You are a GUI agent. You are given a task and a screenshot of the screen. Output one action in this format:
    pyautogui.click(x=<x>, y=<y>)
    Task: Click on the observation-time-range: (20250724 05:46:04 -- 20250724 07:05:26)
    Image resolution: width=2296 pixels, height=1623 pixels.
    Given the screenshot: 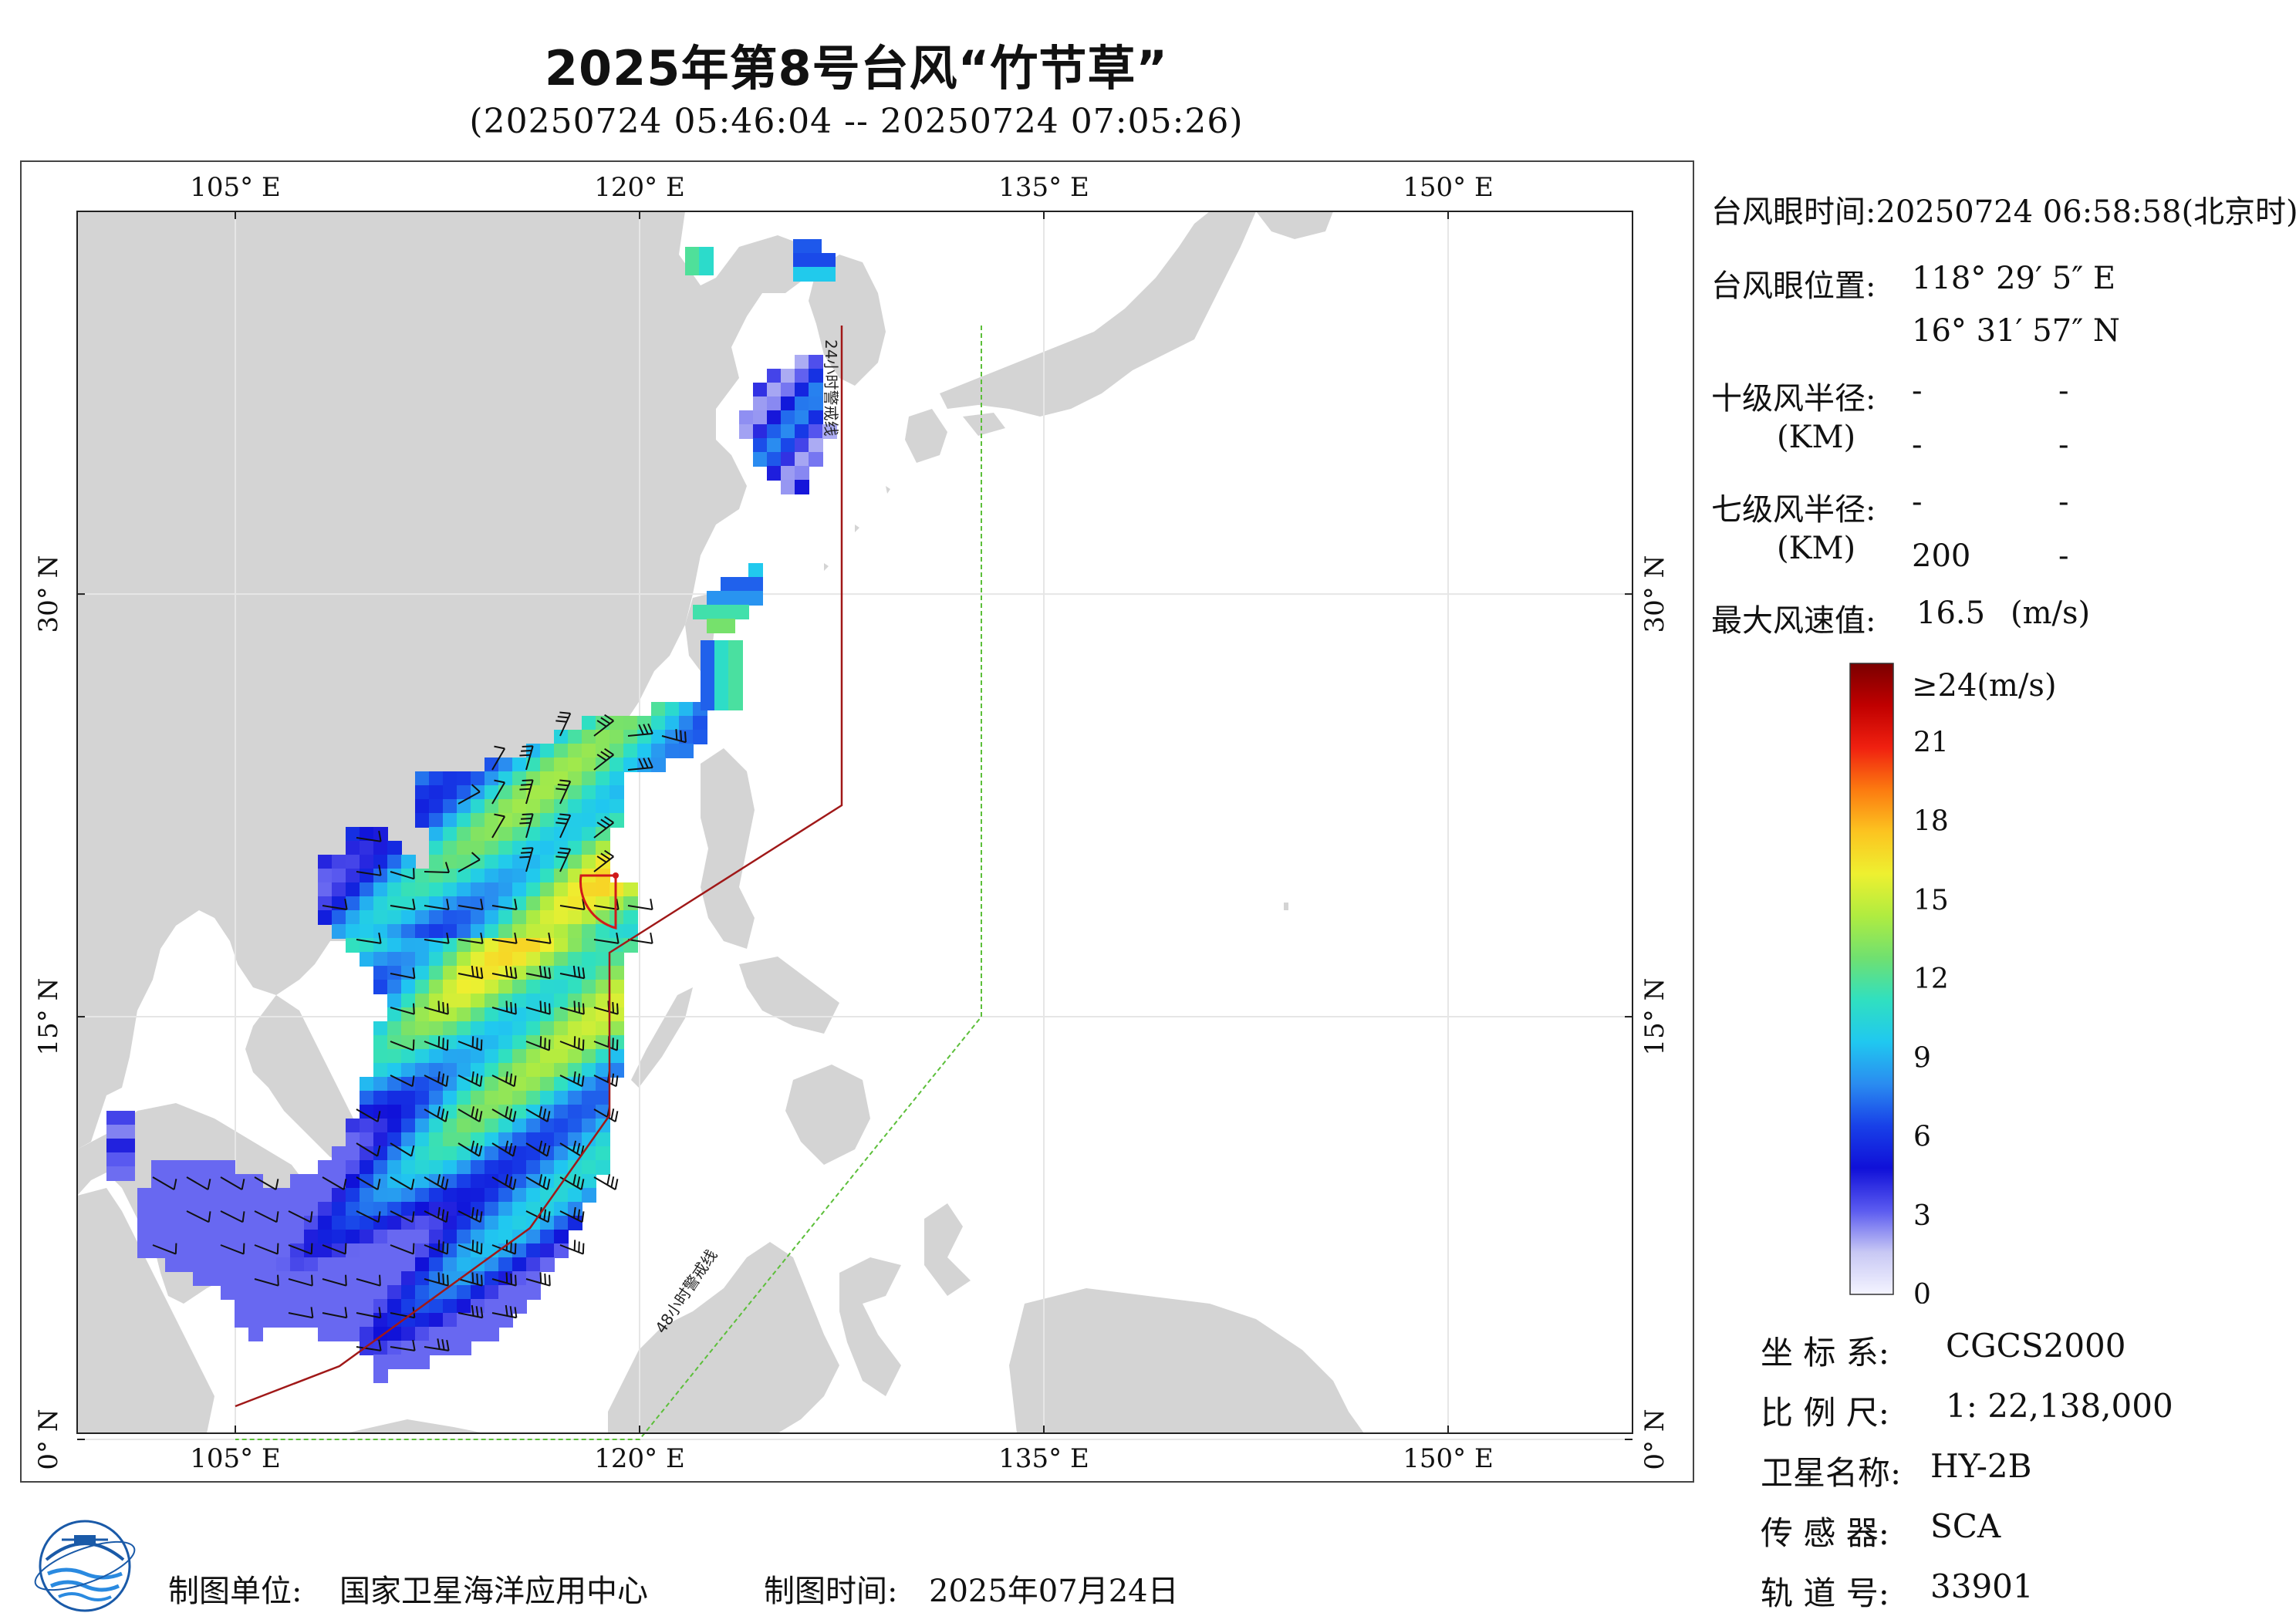 What is the action you would take?
    pyautogui.click(x=856, y=121)
    